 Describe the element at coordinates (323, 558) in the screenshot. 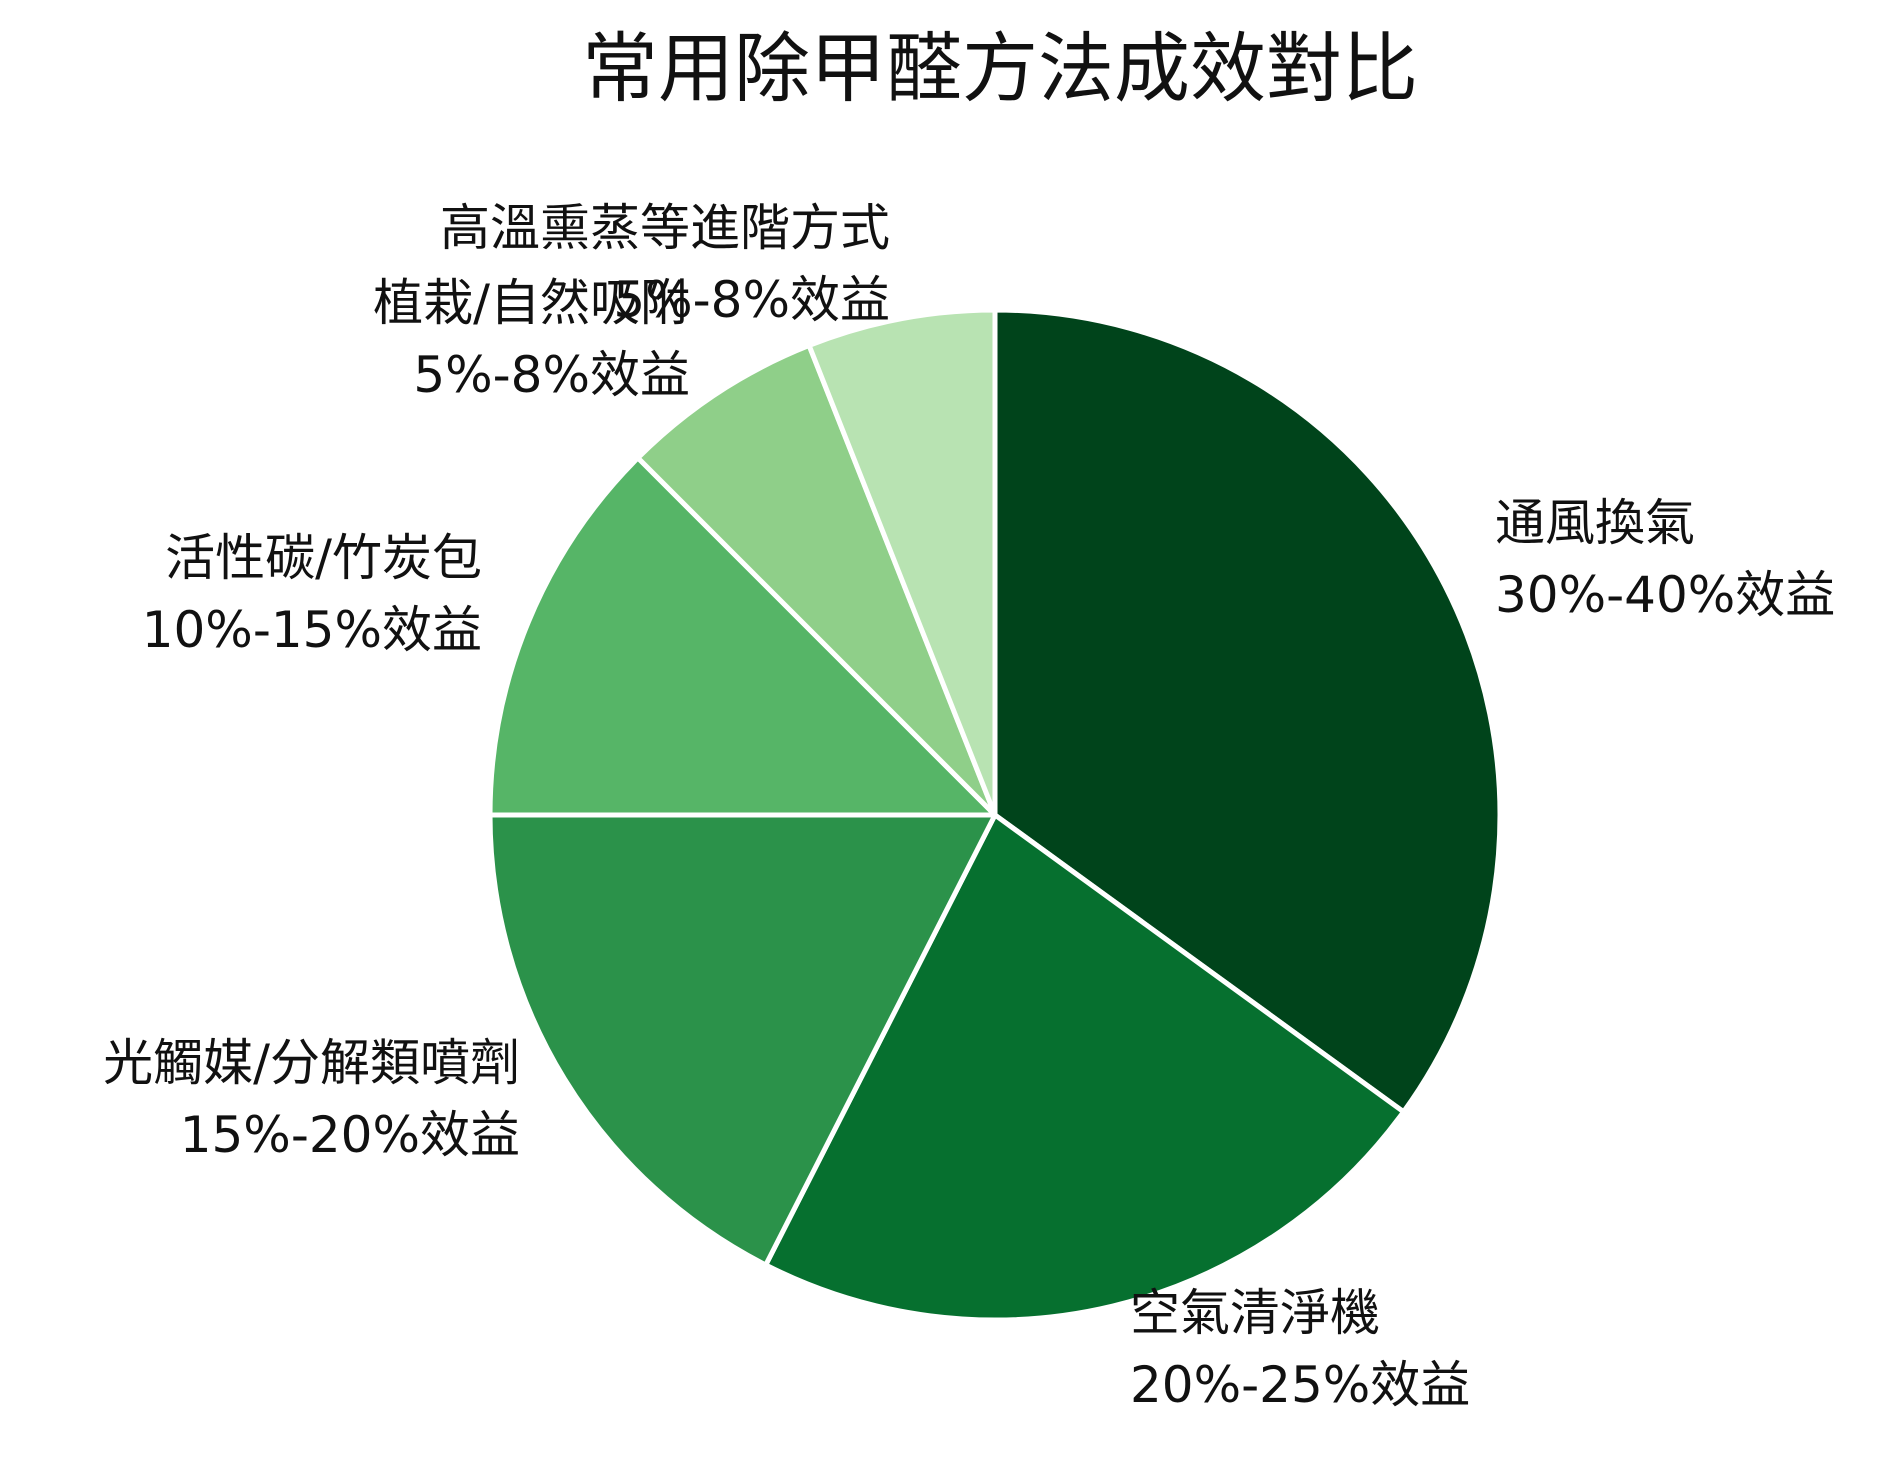

I see `slice-label-name: 活性碳/竹炭包` at that location.